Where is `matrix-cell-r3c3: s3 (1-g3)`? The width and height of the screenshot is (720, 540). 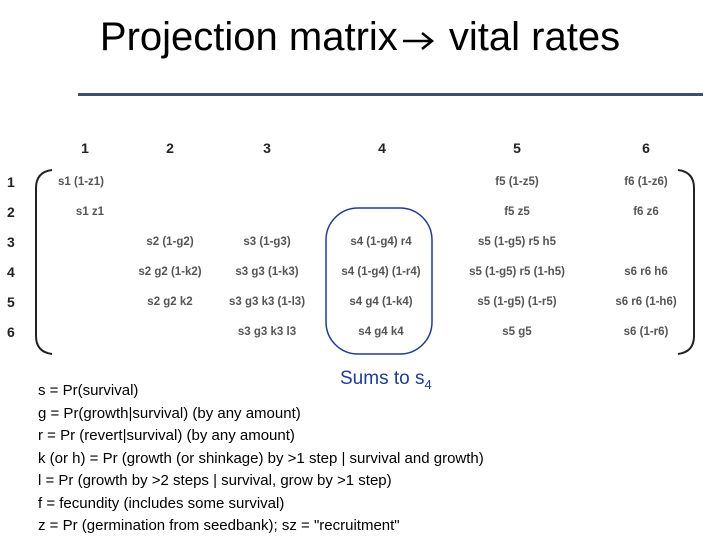 matrix-cell-r3c3: s3 (1-g3) is located at coordinates (267, 242).